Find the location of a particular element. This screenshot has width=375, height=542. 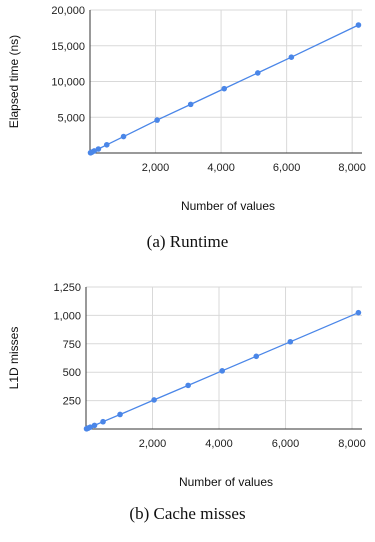

y-axis-label: Elapsed time (ns) is located at coordinates (14, 81).